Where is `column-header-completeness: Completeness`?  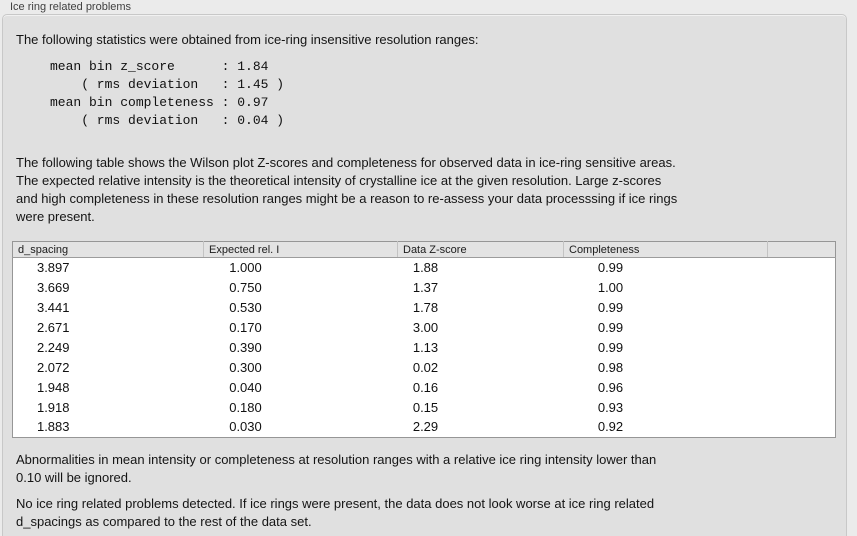 column-header-completeness: Completeness is located at coordinates (665, 249).